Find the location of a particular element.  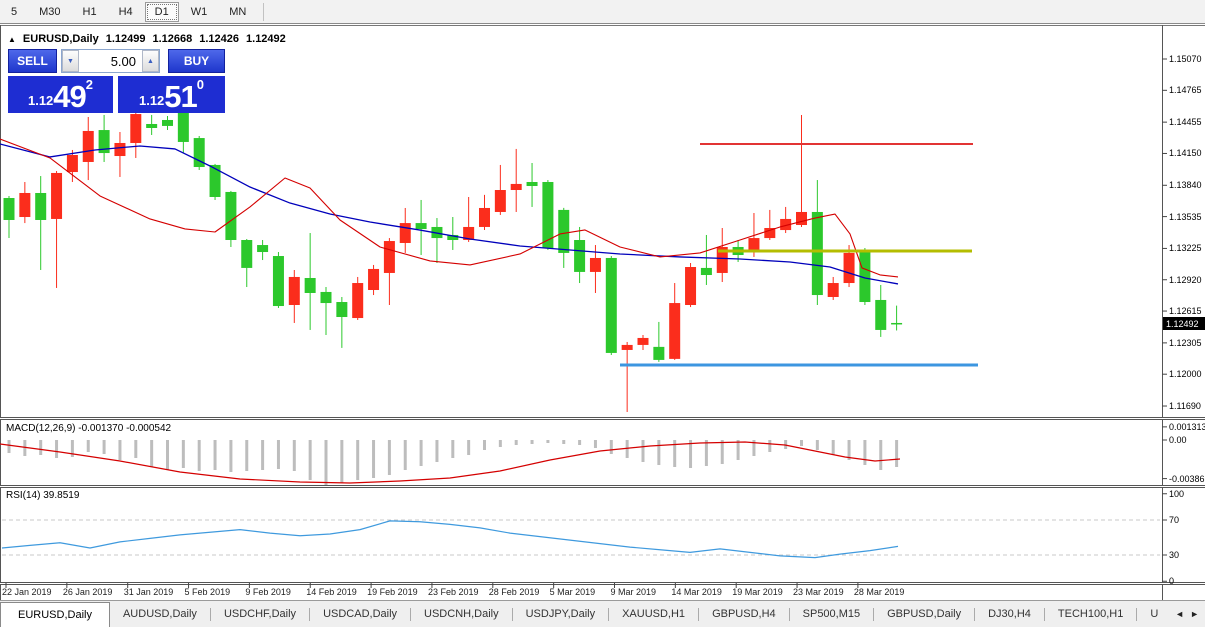

timeframe-button-mn: MN is located at coordinates (238, 11).